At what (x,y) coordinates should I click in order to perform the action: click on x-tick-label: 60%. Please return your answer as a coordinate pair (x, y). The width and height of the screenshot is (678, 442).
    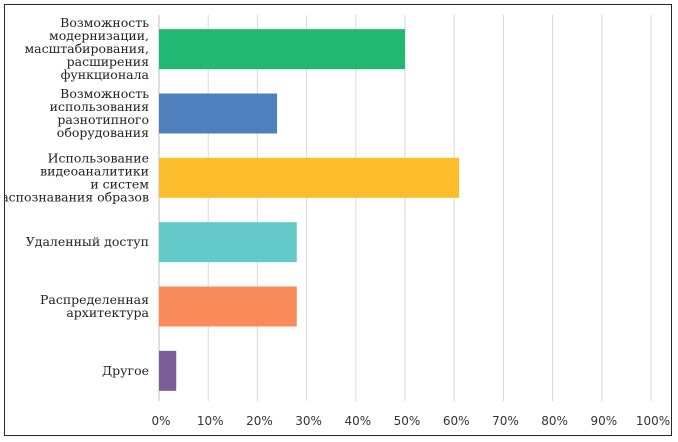
    Looking at the image, I should click on (456, 421).